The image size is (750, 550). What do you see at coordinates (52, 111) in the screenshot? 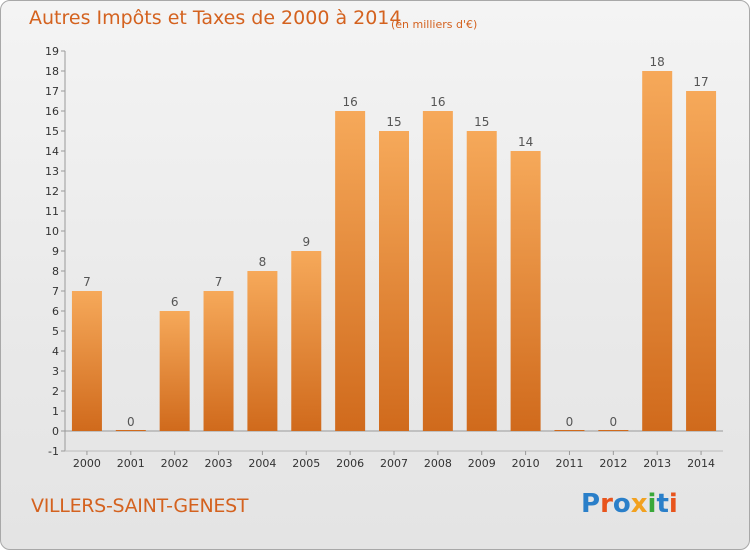
I see `y-tick-label: 16` at bounding box center [52, 111].